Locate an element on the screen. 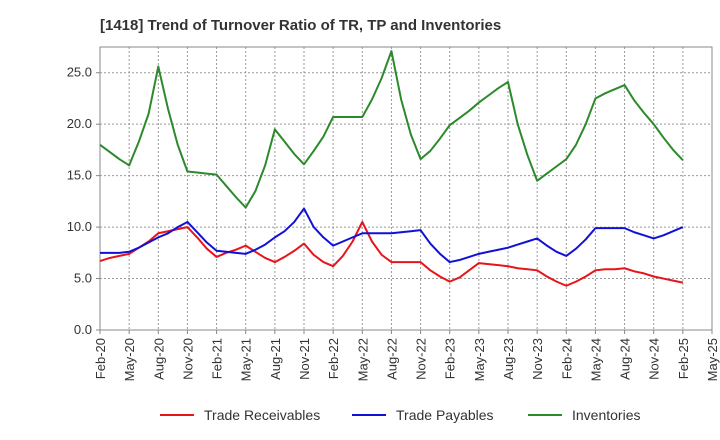 The height and width of the screenshot is (440, 720). x-tick-label: Aug-24 is located at coordinates (625, 359).